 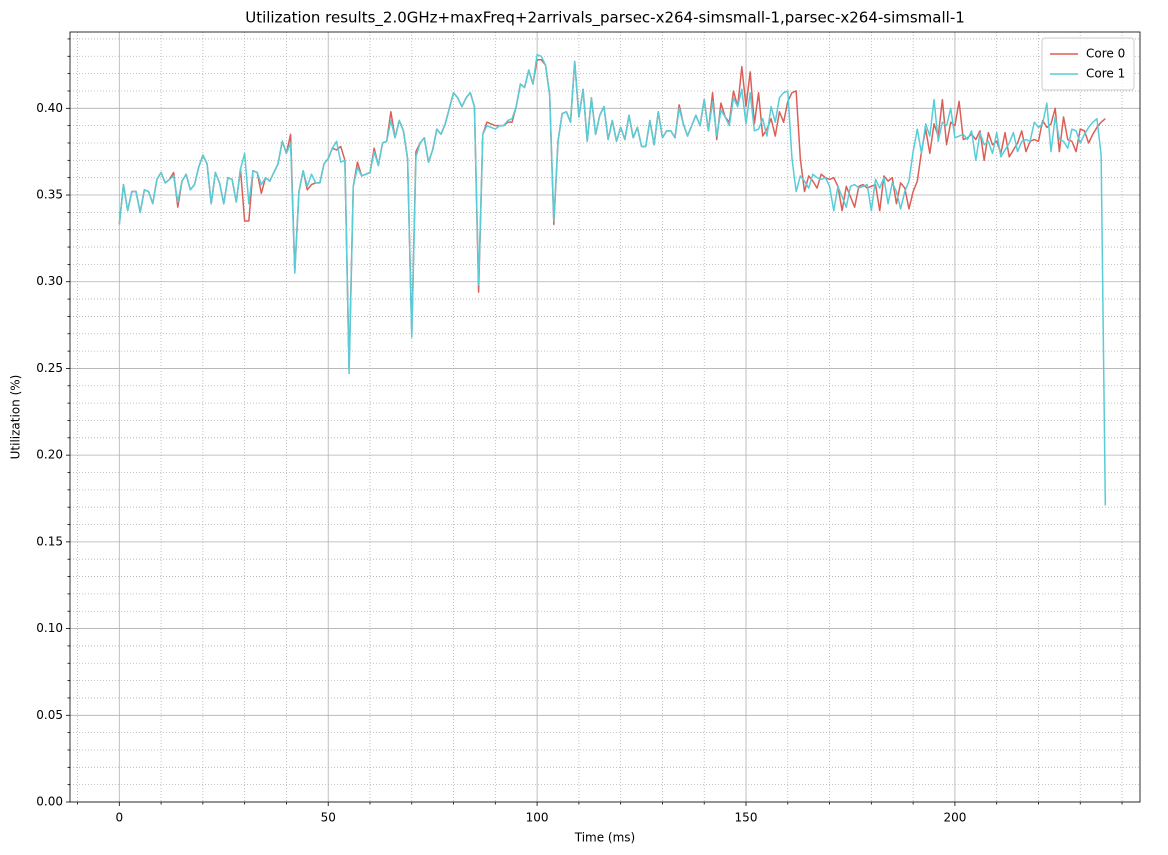 I want to click on x-tick-label: 200, so click(x=954, y=818).